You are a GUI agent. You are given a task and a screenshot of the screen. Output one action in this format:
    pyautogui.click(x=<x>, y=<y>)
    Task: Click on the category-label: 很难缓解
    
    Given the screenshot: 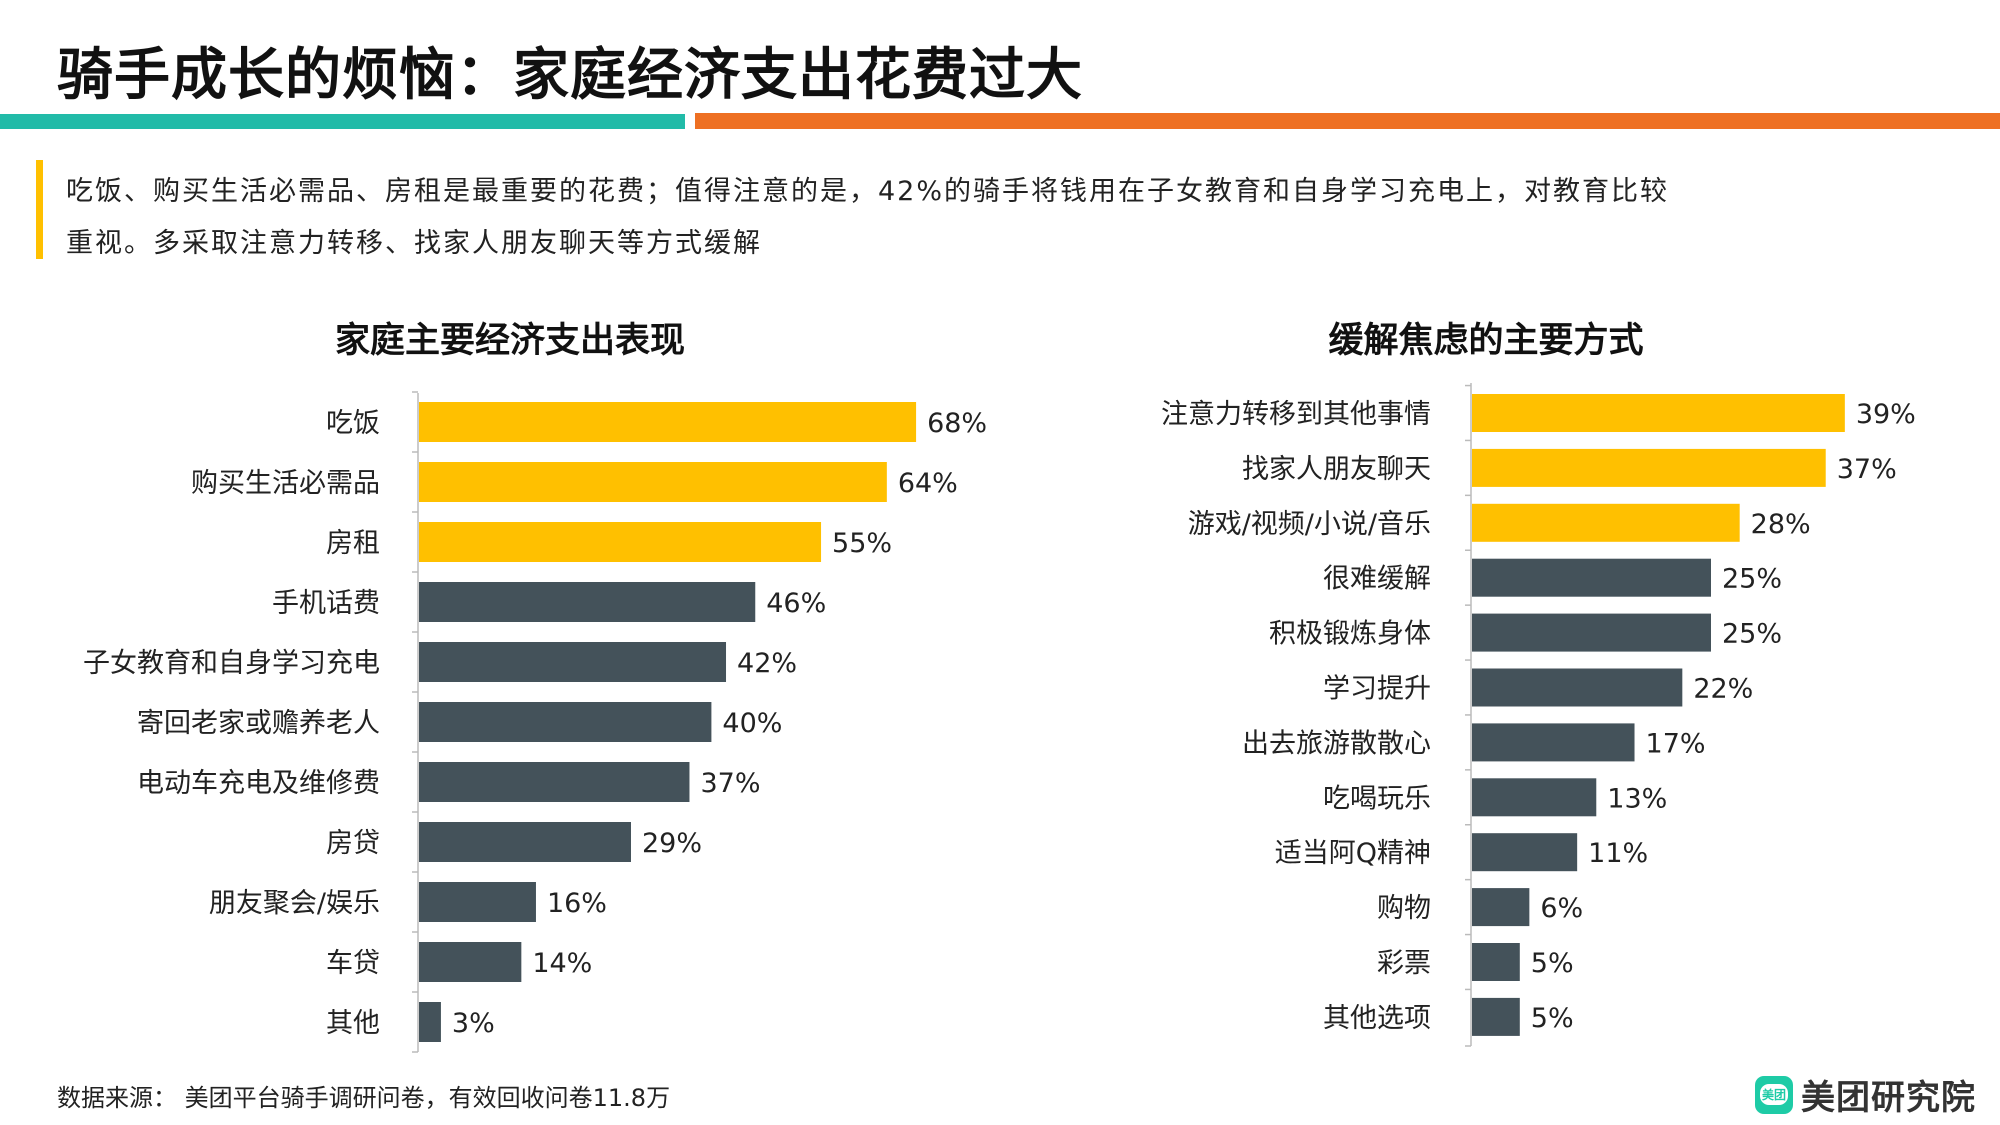 What is the action you would take?
    pyautogui.click(x=1377, y=579)
    